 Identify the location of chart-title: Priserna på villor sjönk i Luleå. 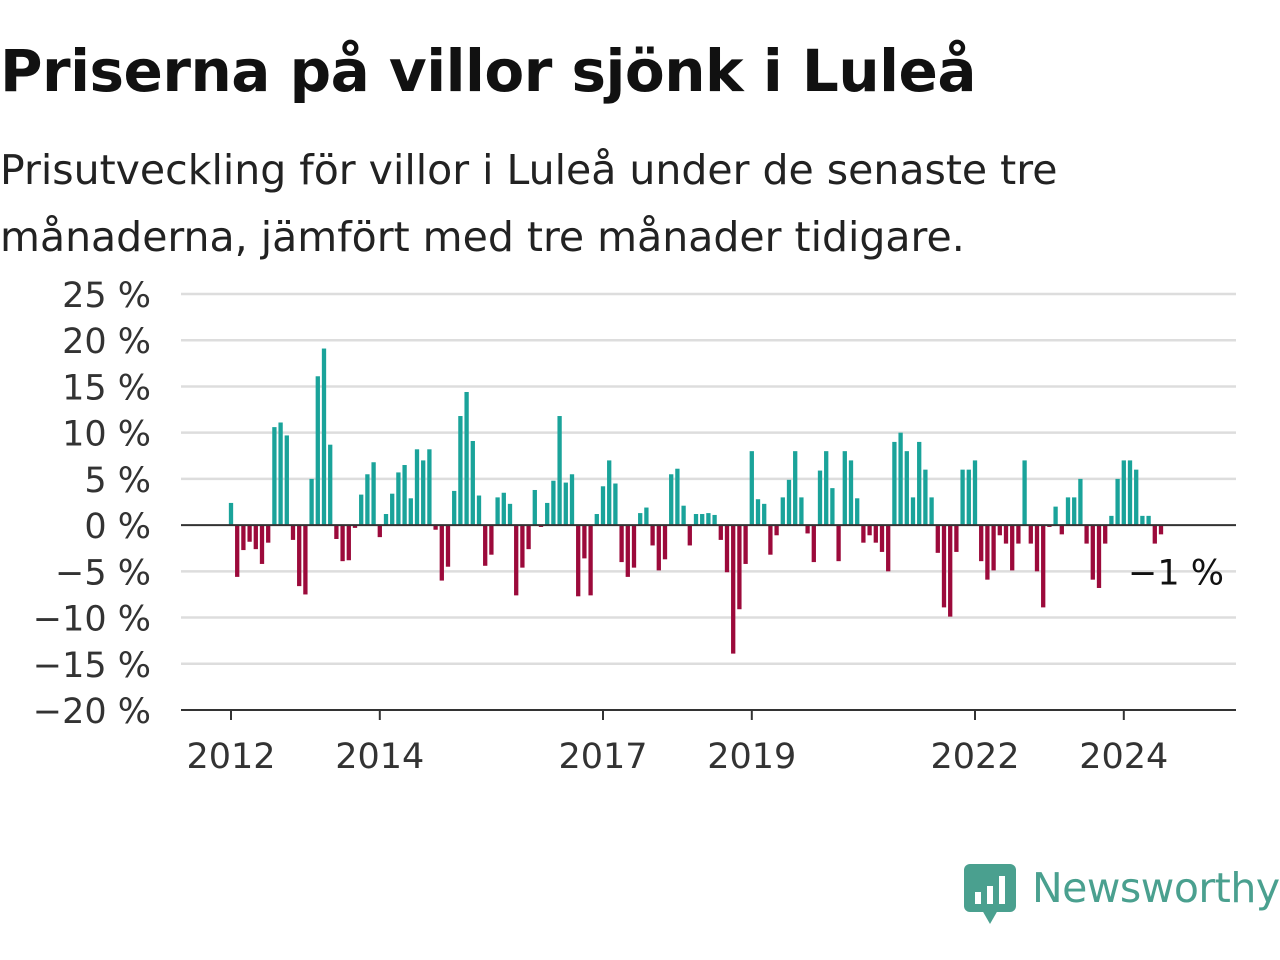
(488, 71).